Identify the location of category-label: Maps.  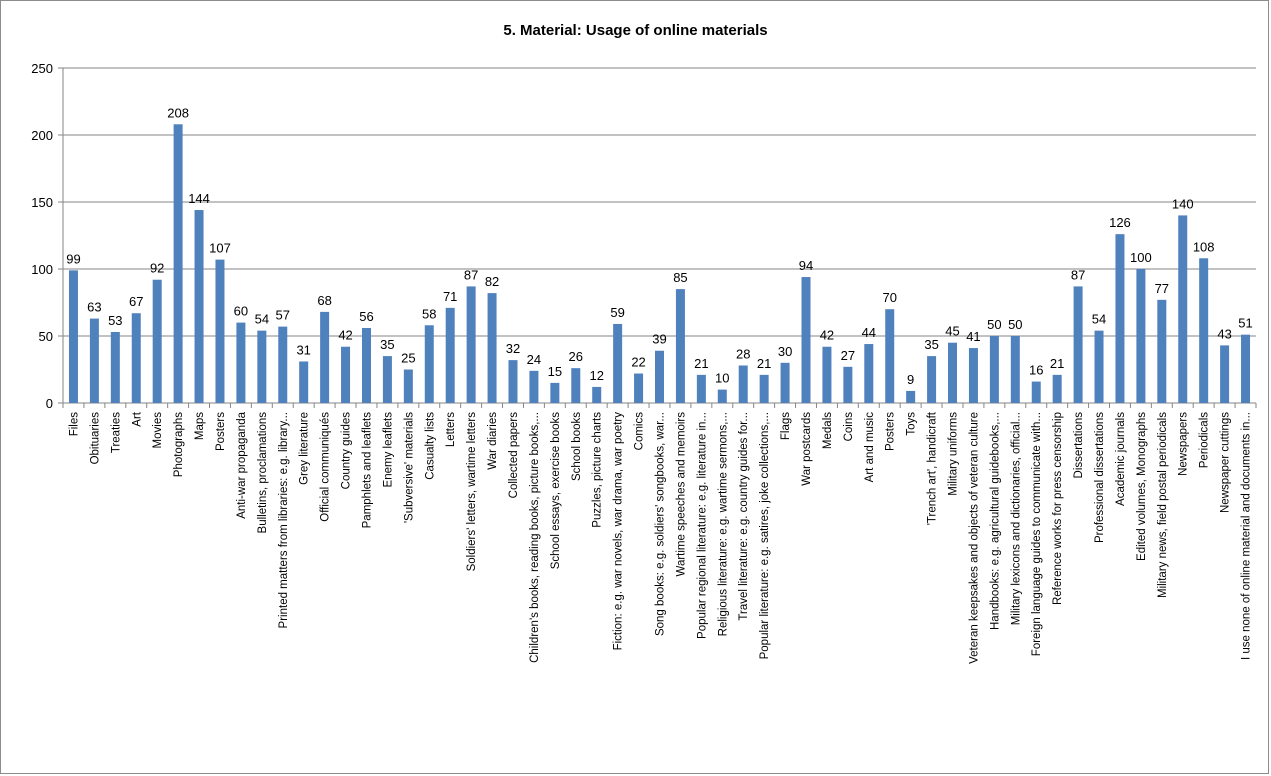
(200, 426).